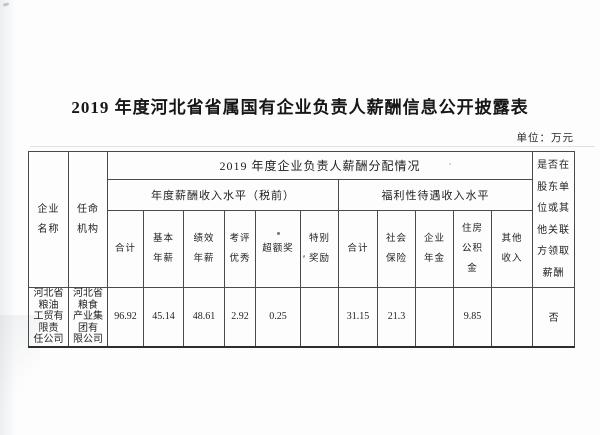 The width and height of the screenshot is (600, 435). I want to click on scan-corner-mark, so click(6, 4).